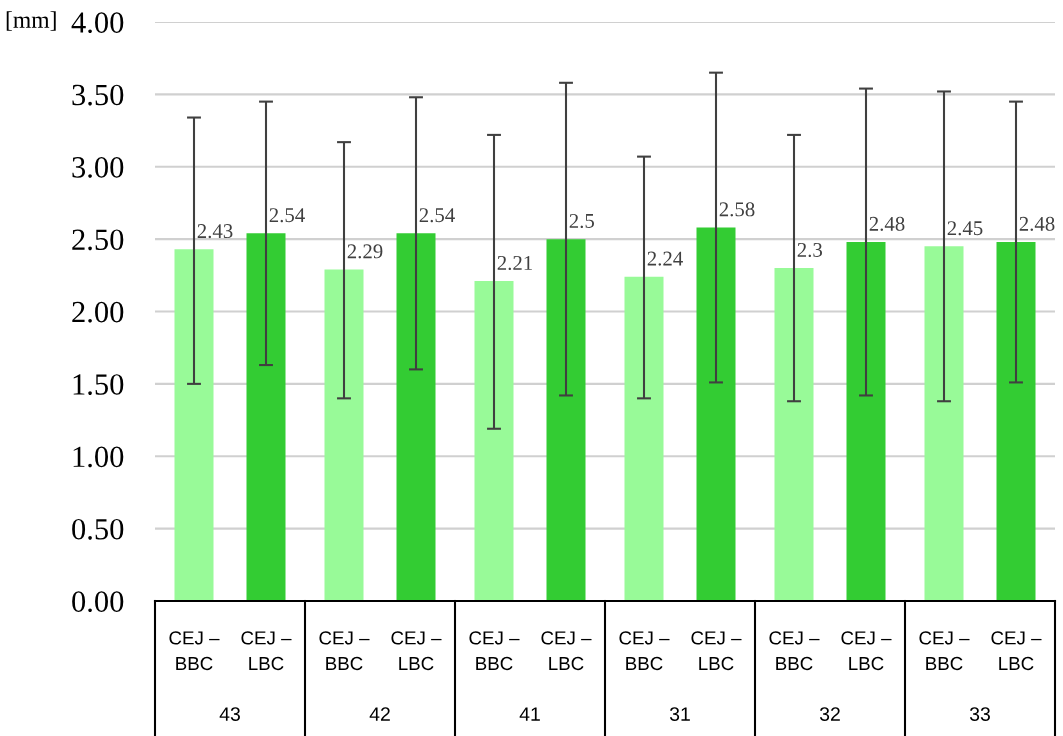 The height and width of the screenshot is (736, 1063). What do you see at coordinates (344, 651) in the screenshot?
I see `series-label: CEJ – BBC` at bounding box center [344, 651].